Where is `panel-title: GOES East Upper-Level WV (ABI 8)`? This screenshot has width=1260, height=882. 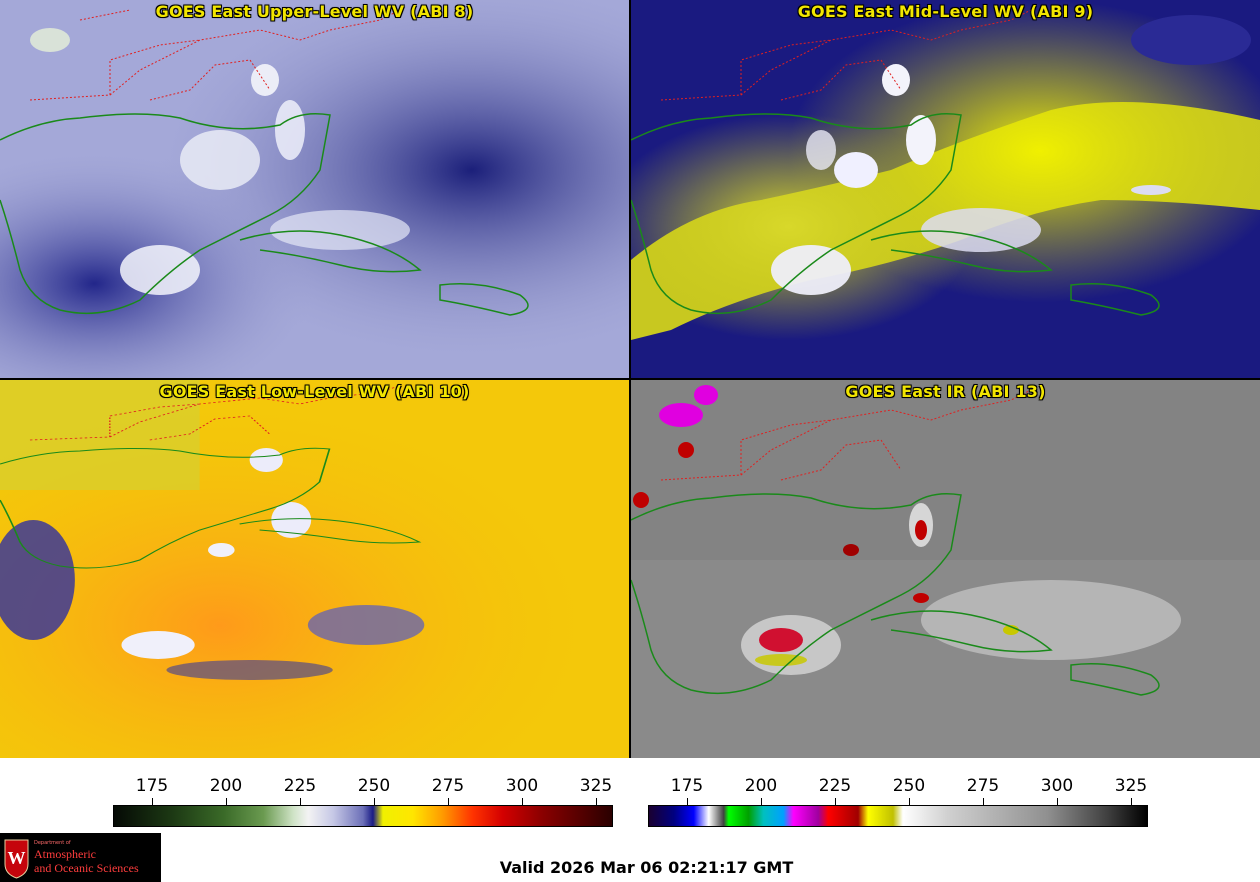
panel-title: GOES East Upper-Level WV (ABI 8) is located at coordinates (314, 11).